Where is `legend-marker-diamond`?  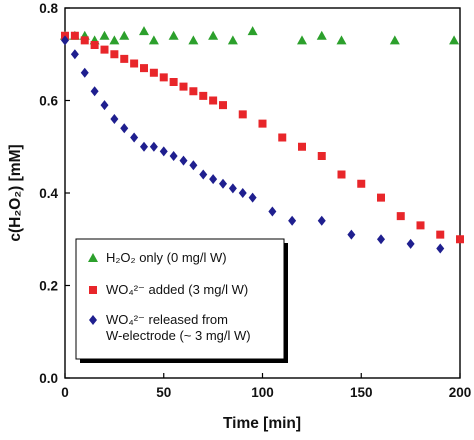 legend-marker-diamond is located at coordinates (93, 320).